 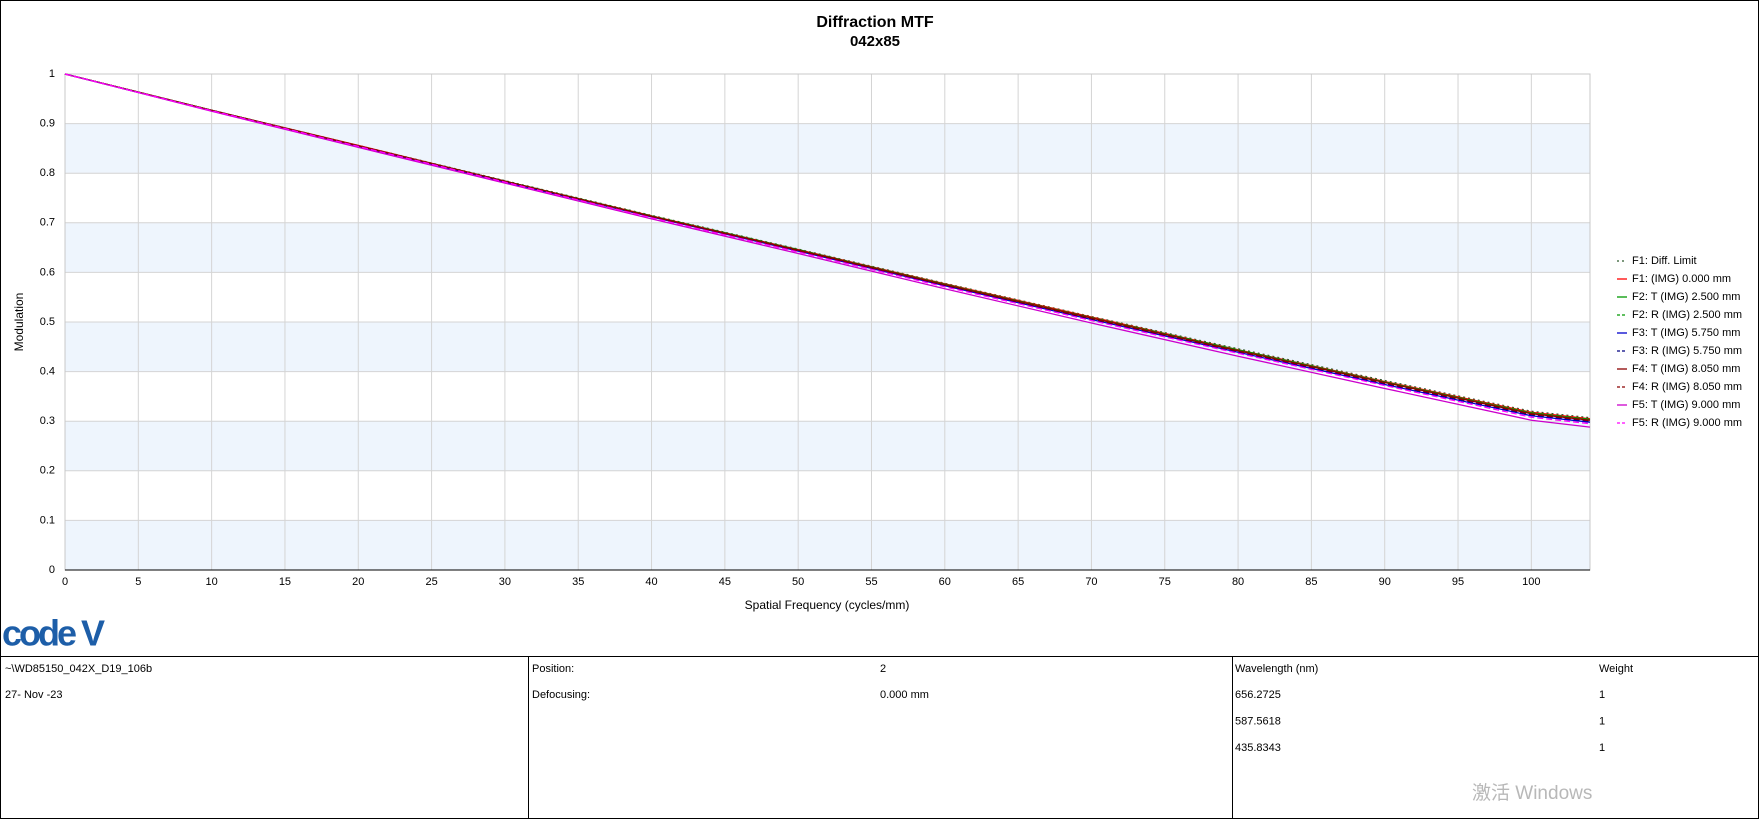 I want to click on wavelength: 587.5618, so click(x=1258, y=721).